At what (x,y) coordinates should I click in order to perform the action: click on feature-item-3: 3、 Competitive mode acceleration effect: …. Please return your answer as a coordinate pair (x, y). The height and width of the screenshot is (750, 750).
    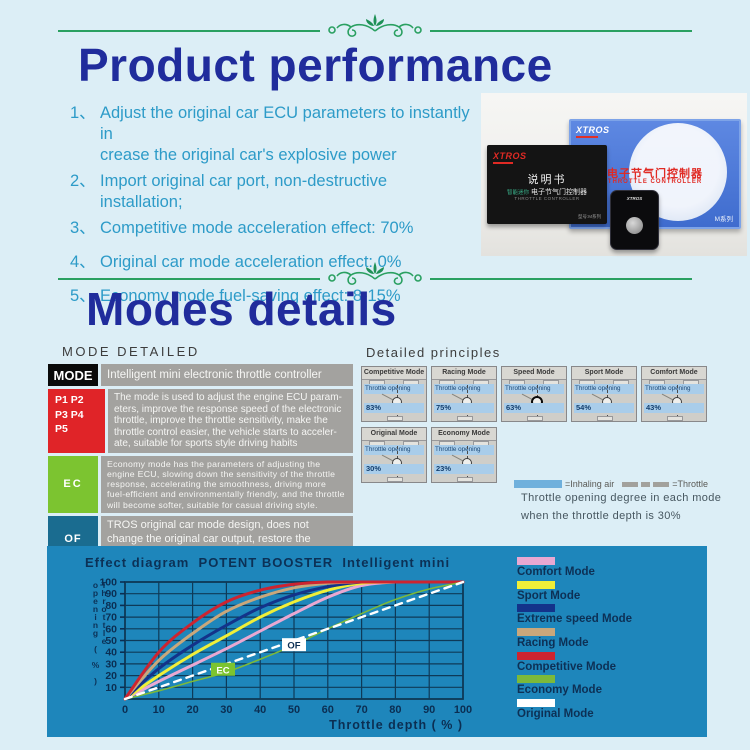
    Looking at the image, I should click on (272, 228).